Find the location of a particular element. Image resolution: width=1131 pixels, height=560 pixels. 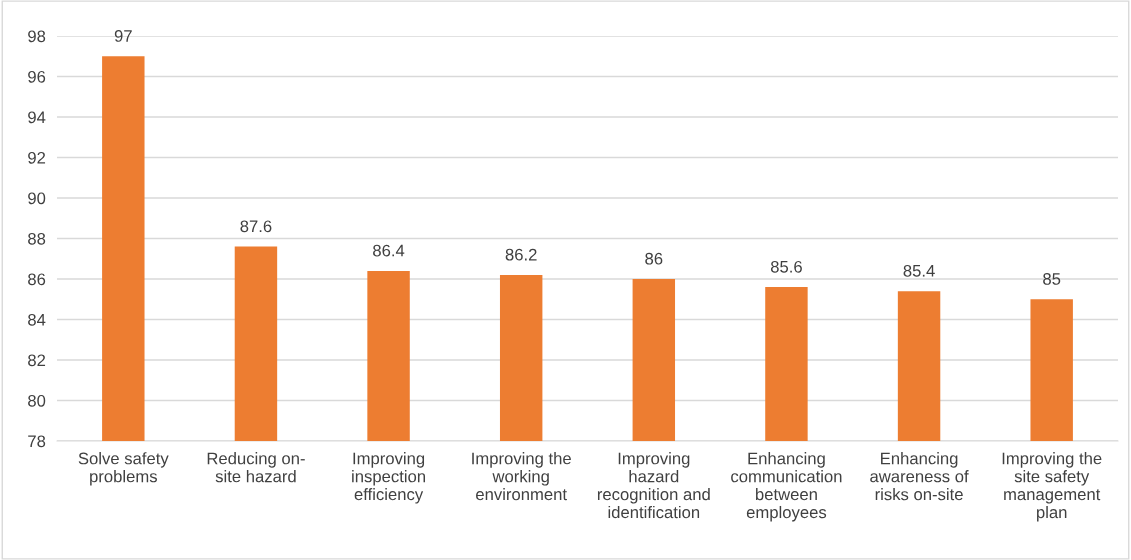

x-tick-label: Reducing on- site hazard is located at coordinates (256, 467).